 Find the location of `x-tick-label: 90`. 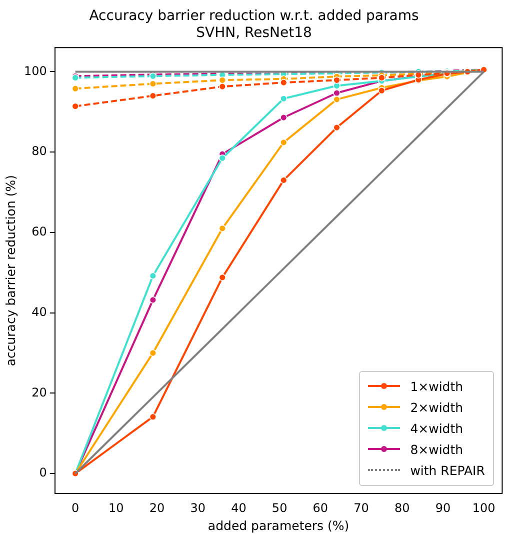

x-tick-label: 90 is located at coordinates (443, 507).